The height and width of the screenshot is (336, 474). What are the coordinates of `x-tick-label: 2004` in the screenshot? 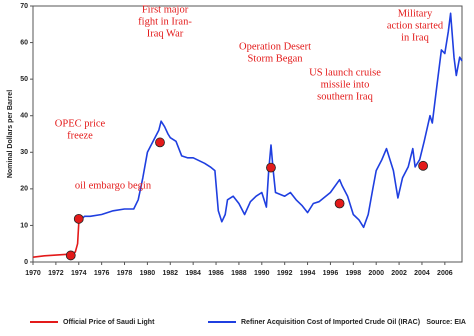 It's located at (422, 273).